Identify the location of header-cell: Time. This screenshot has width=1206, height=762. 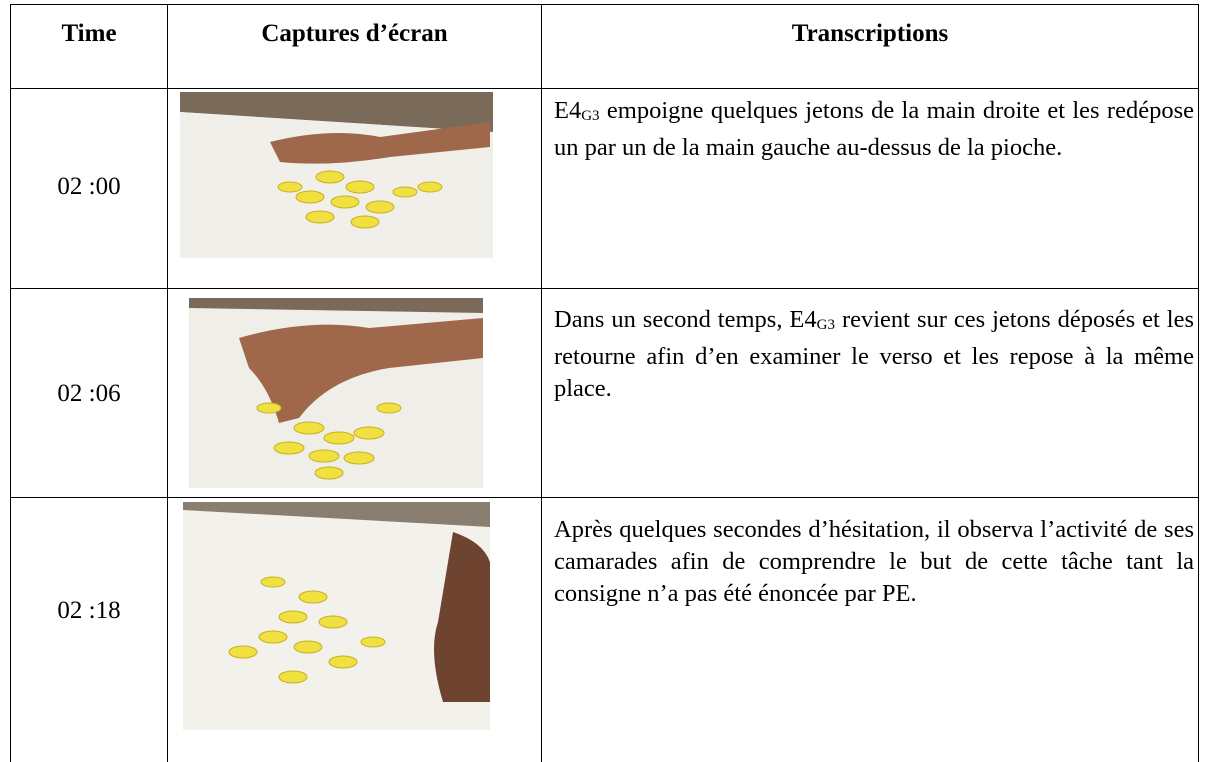
(89, 33).